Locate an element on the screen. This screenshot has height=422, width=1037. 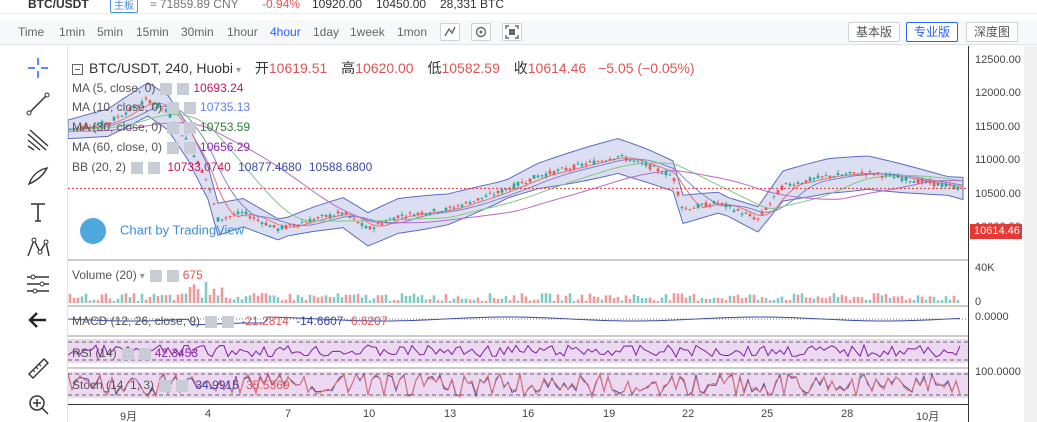
tf-4hour: 4hour is located at coordinates (285, 35).